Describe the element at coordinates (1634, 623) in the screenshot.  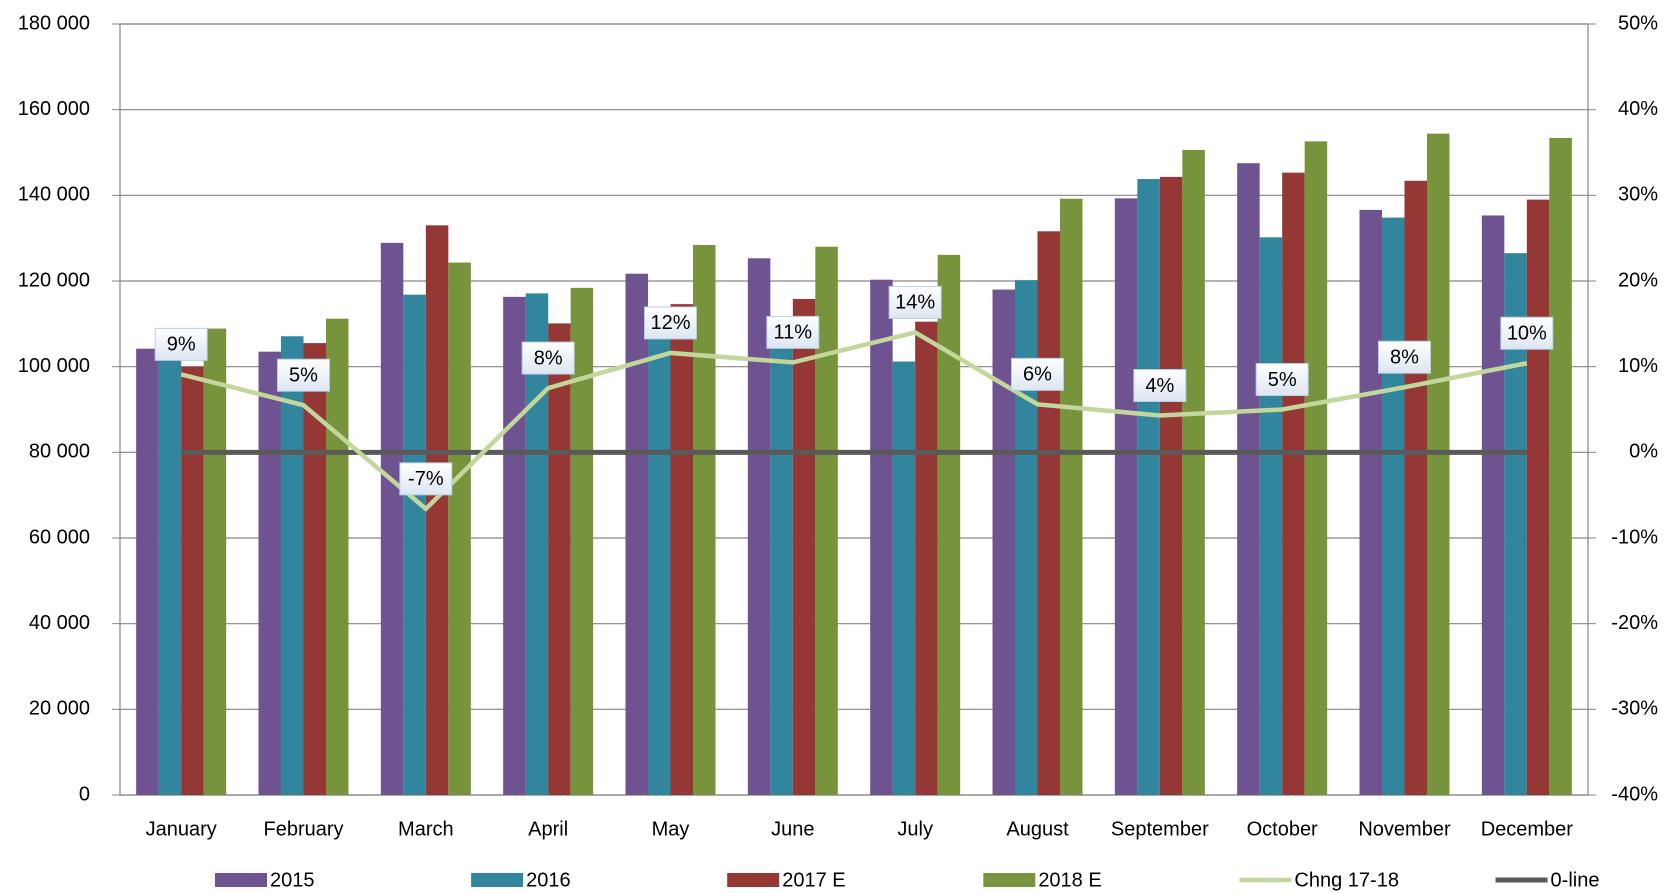
I see `y2-tick-label: -20%` at that location.